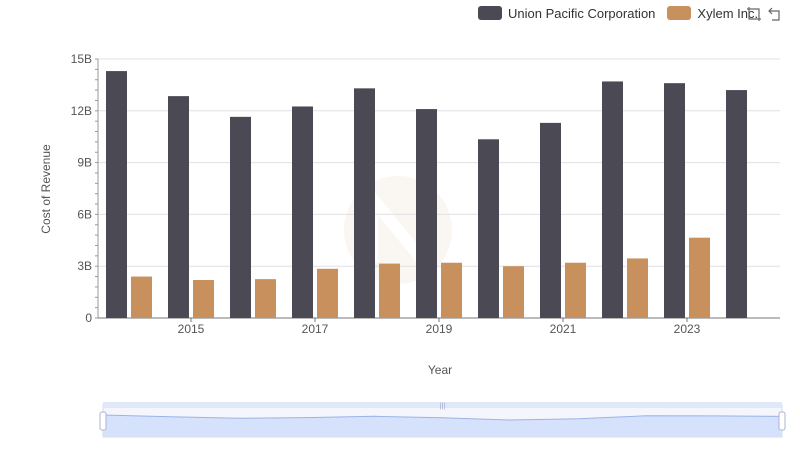 Image resolution: width=800 pixels, height=461 pixels. I want to click on datazoom-handle-right, so click(782, 421).